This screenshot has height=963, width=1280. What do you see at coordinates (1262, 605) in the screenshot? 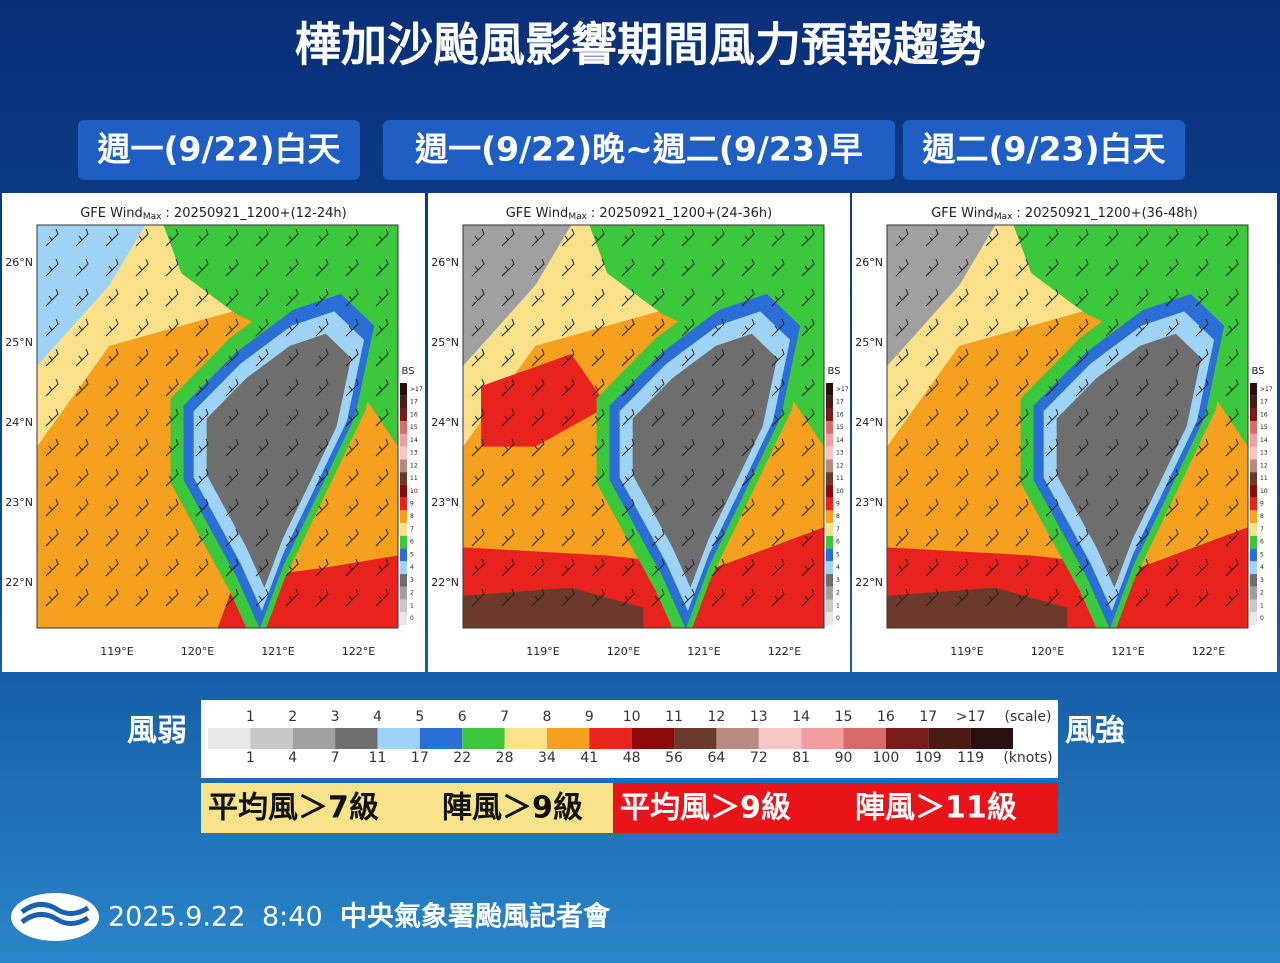
I see `colorbar-label: 1` at bounding box center [1262, 605].